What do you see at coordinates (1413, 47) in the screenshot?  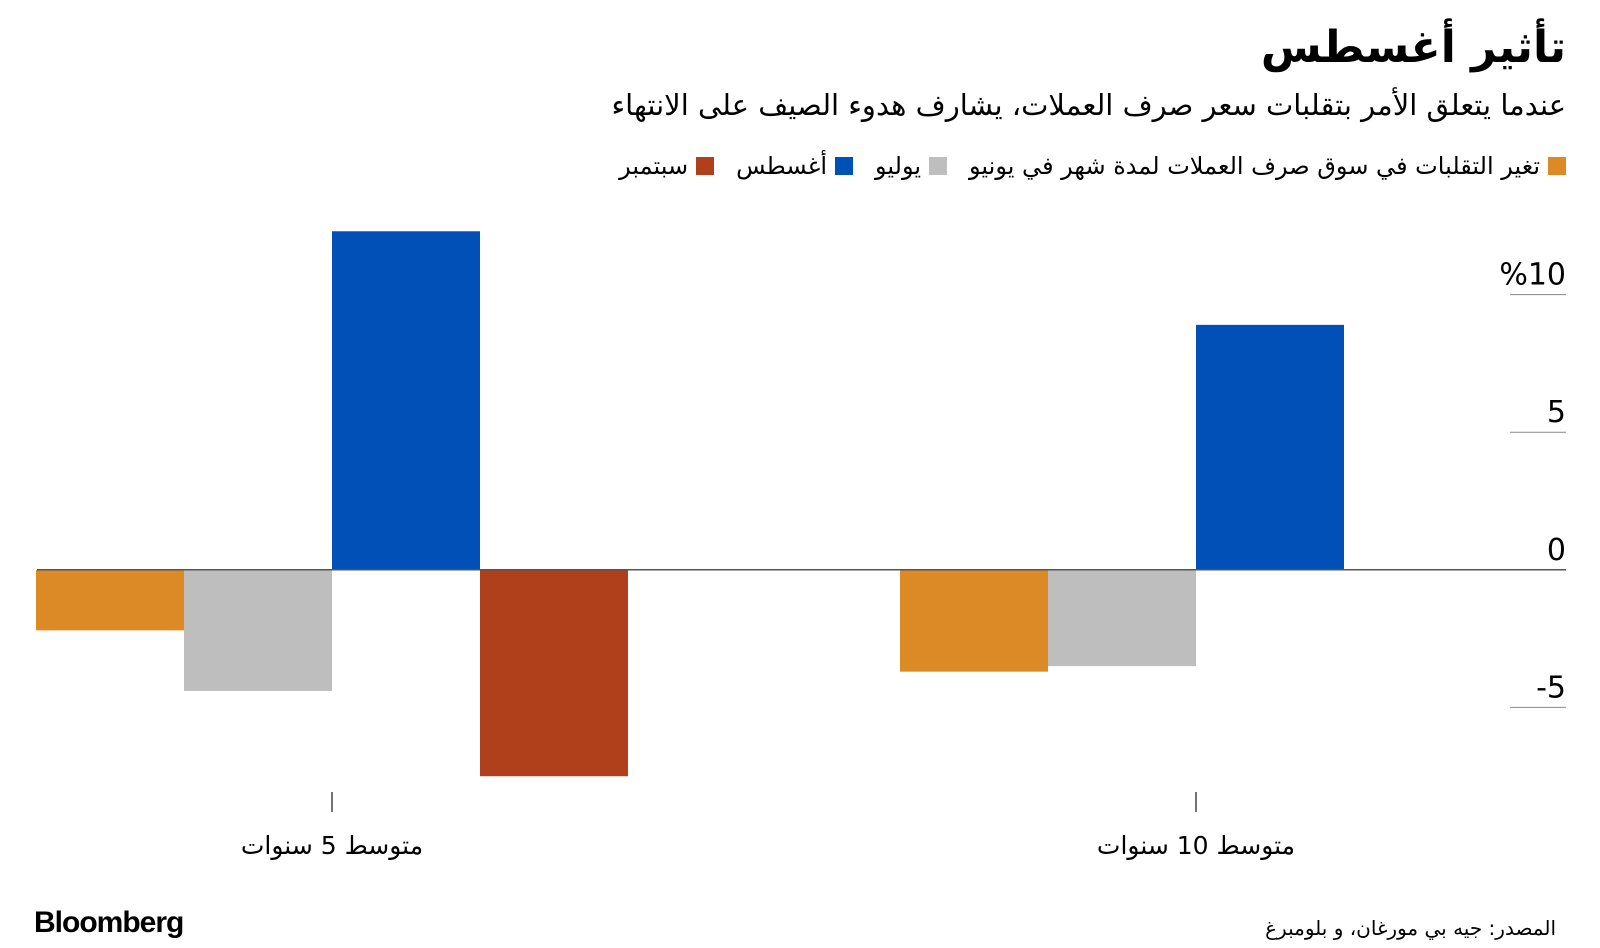 I see `chart-title: تأثير أغسطس` at bounding box center [1413, 47].